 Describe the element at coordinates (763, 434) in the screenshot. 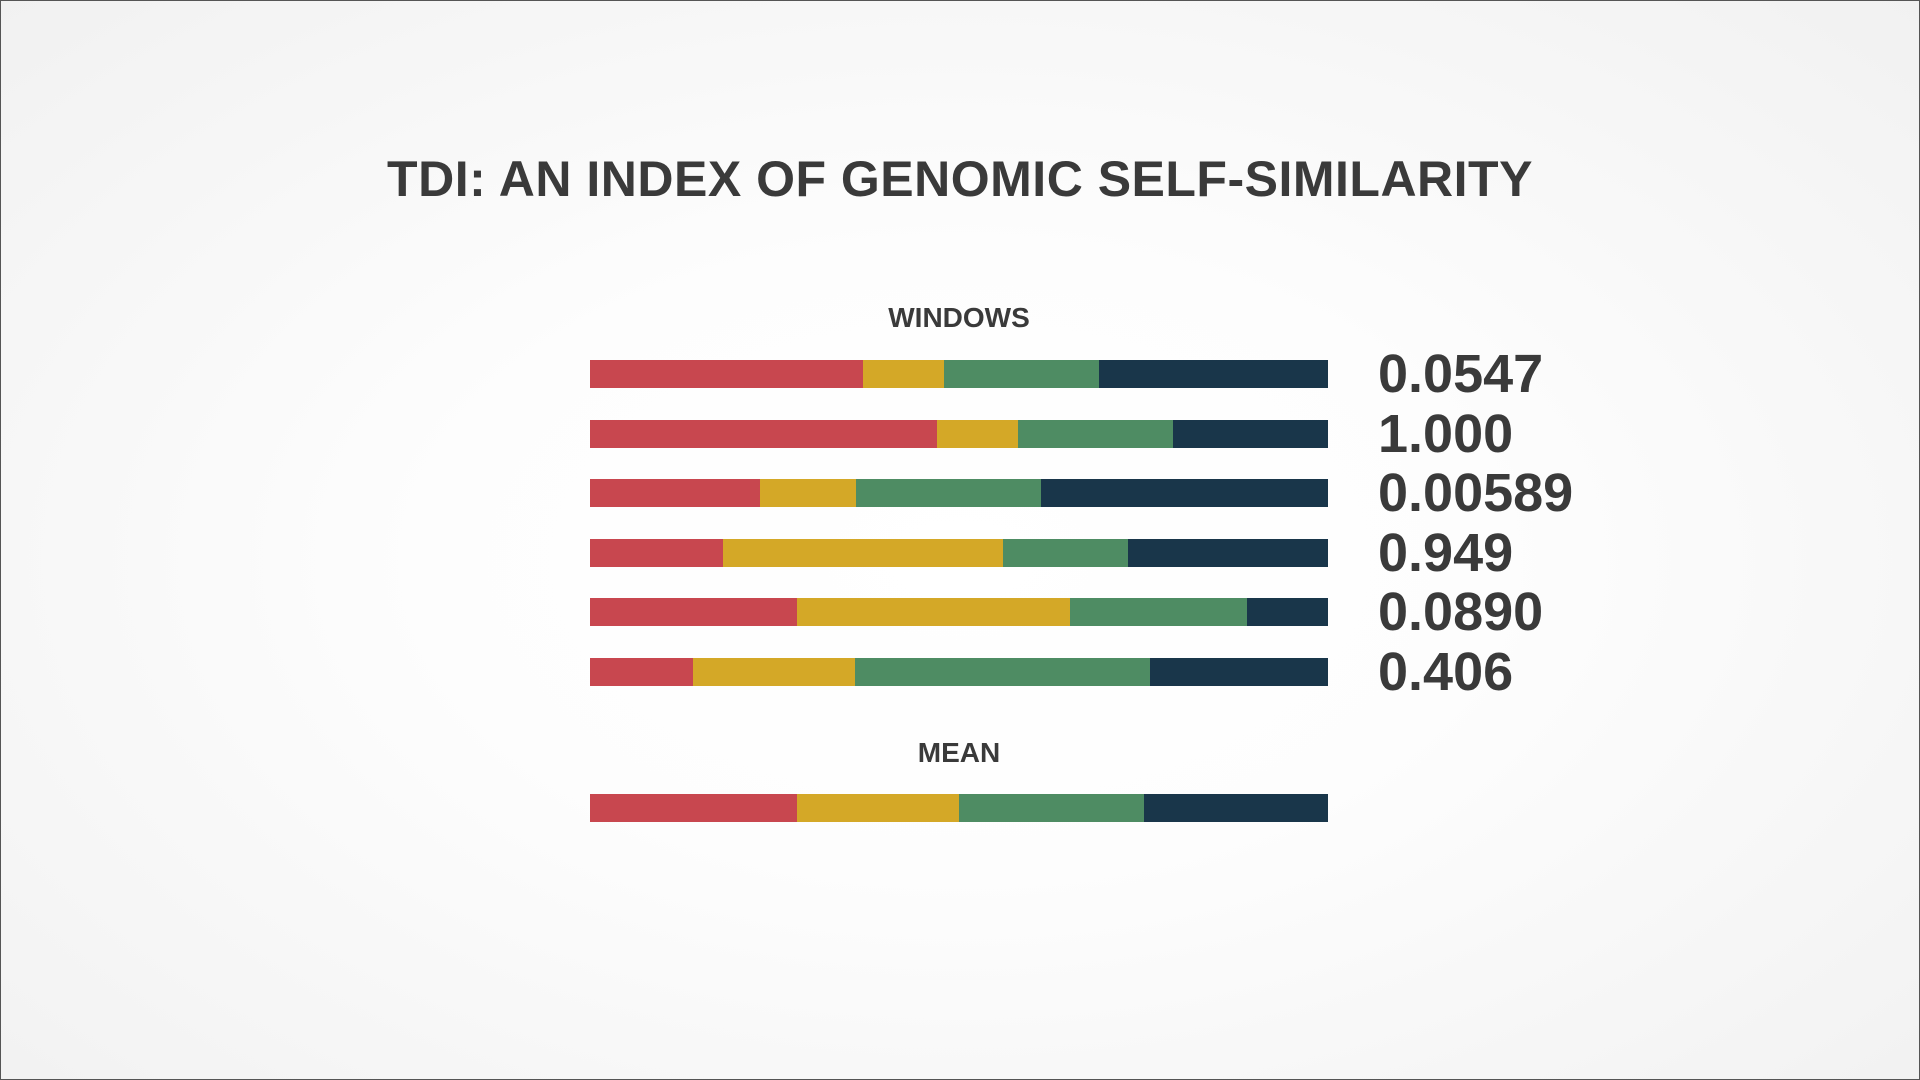

I see `window-bar-2-segment-red` at that location.